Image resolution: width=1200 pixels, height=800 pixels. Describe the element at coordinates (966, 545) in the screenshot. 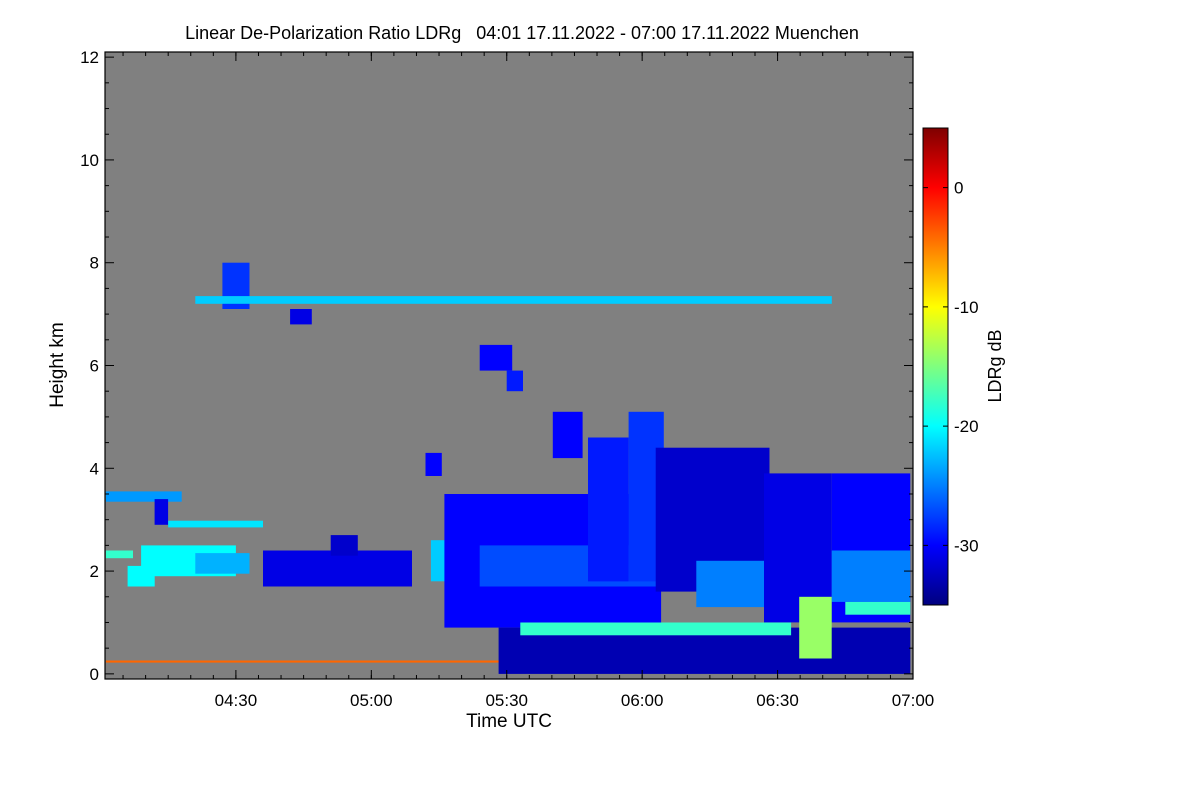

I see `colorbar-tick-label: -30` at that location.